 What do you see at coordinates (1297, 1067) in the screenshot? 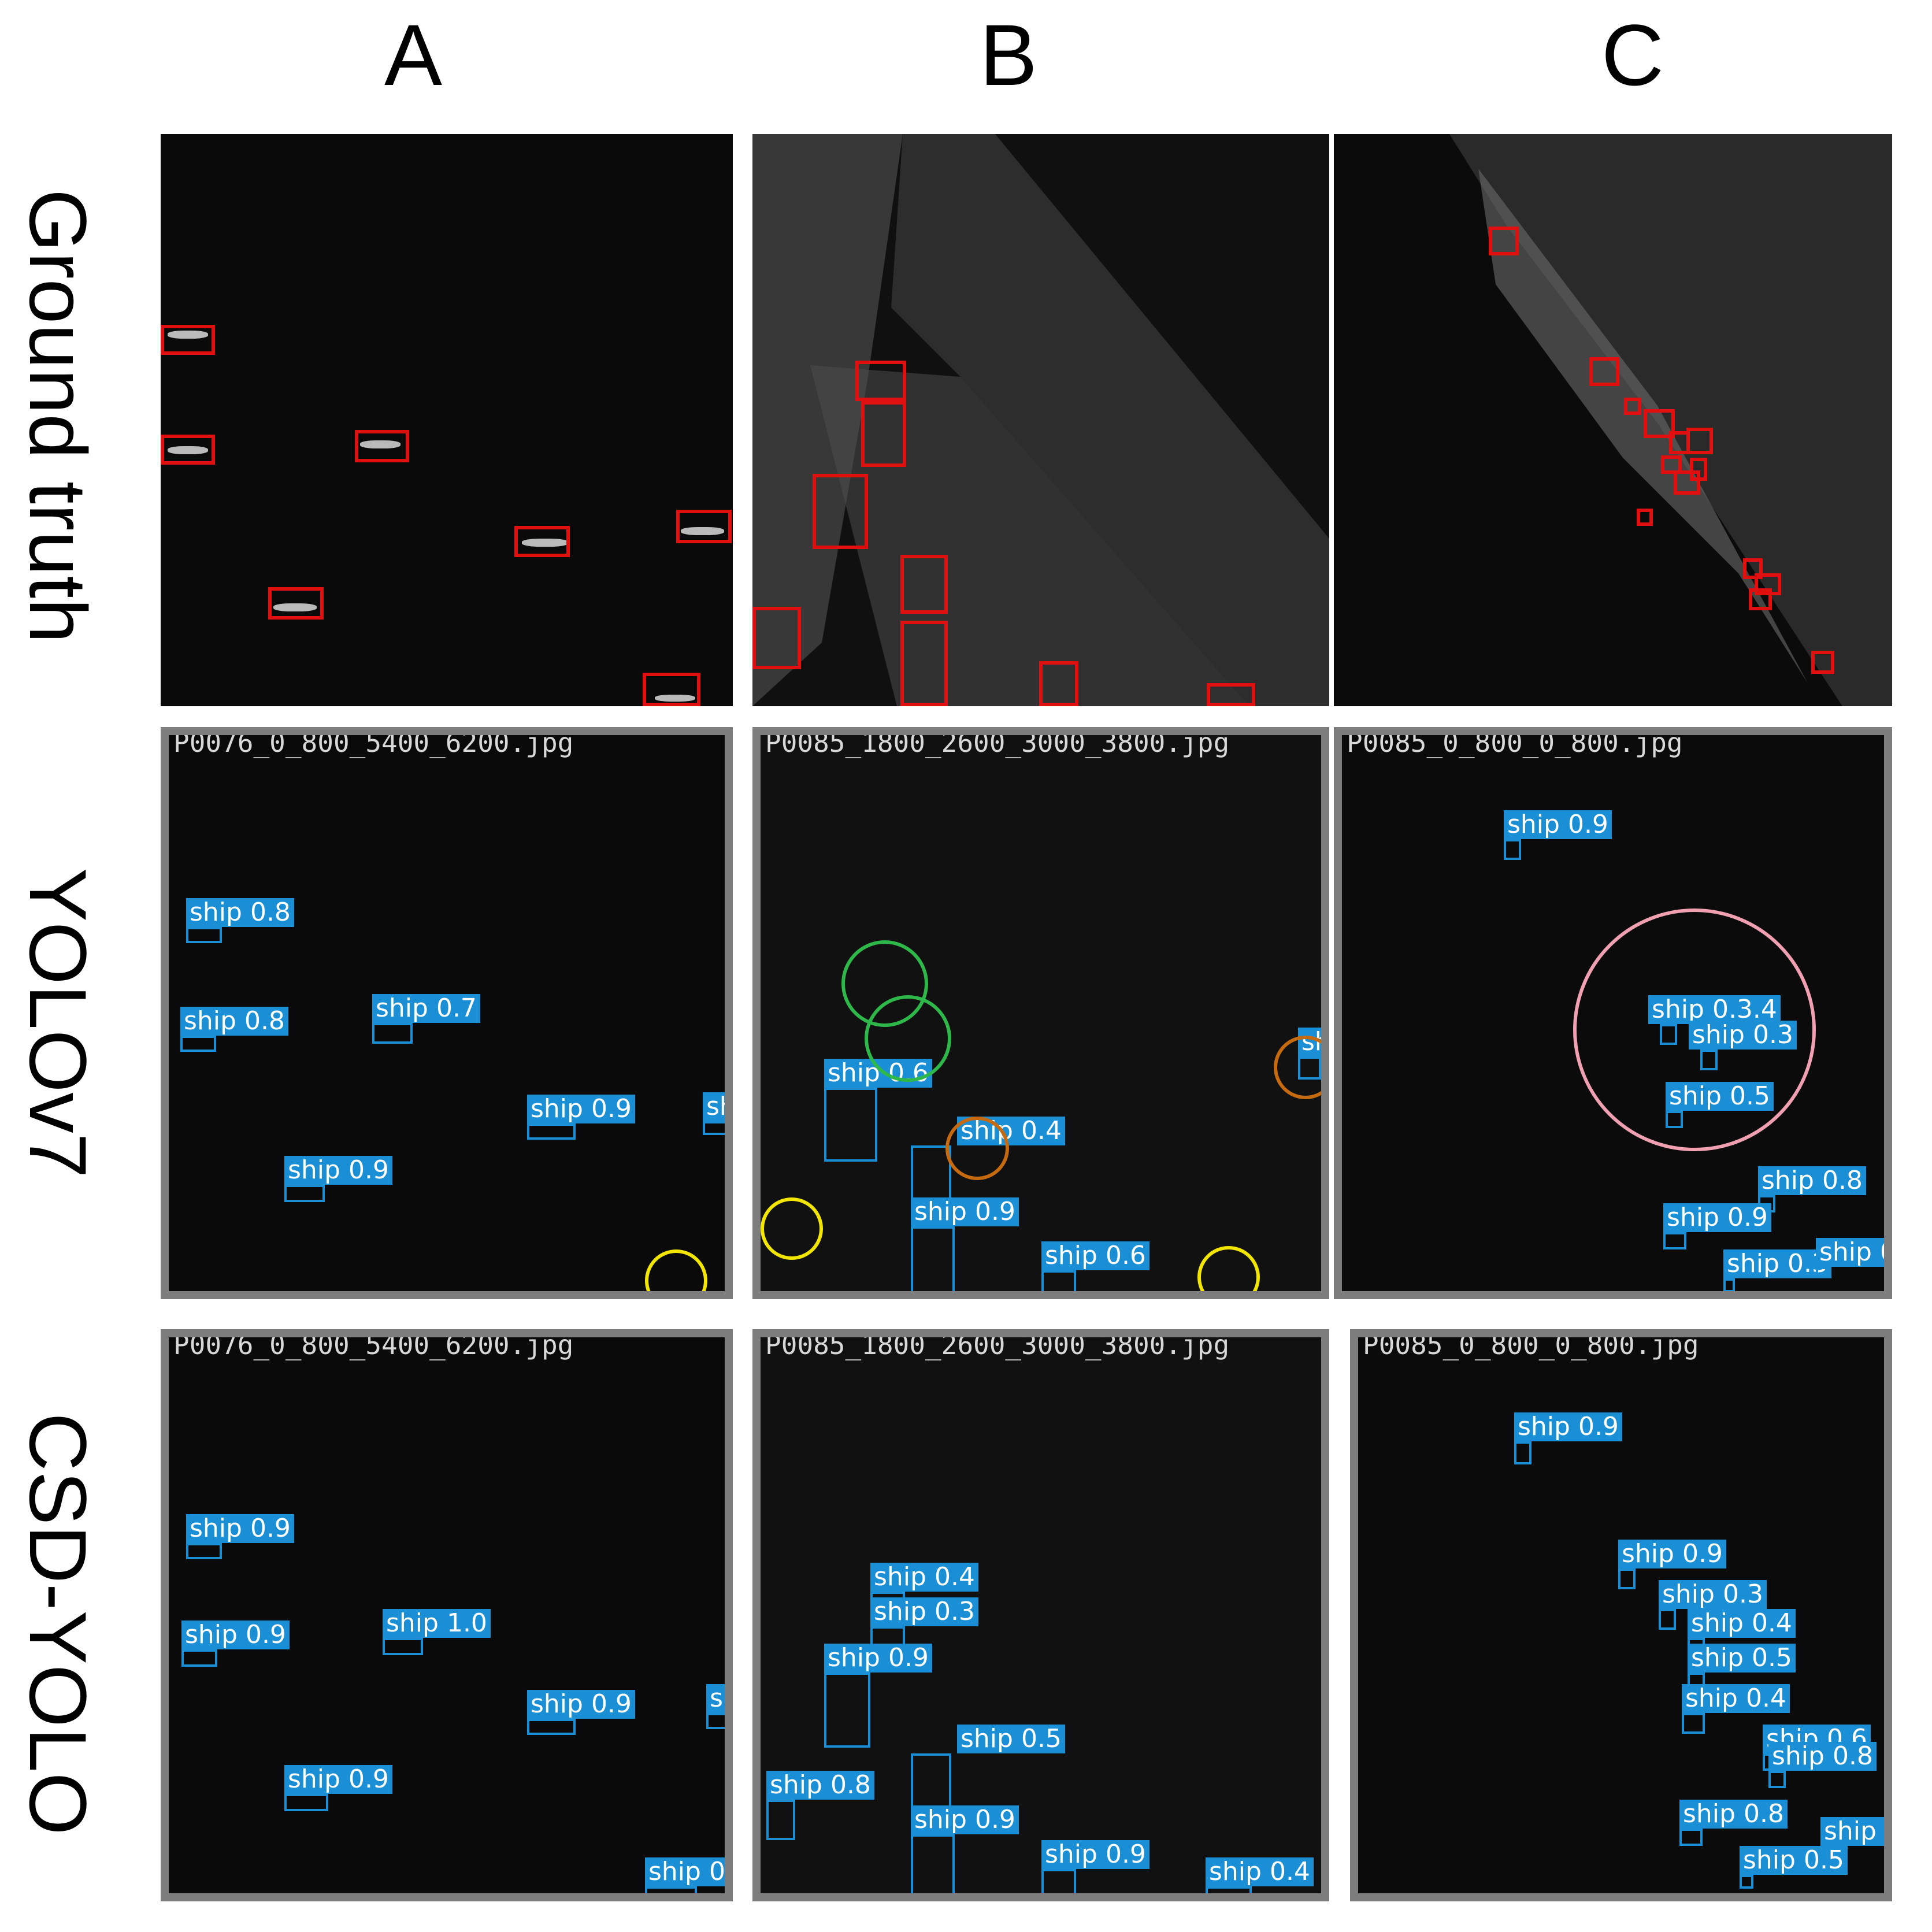
I see `orange-ring` at bounding box center [1297, 1067].